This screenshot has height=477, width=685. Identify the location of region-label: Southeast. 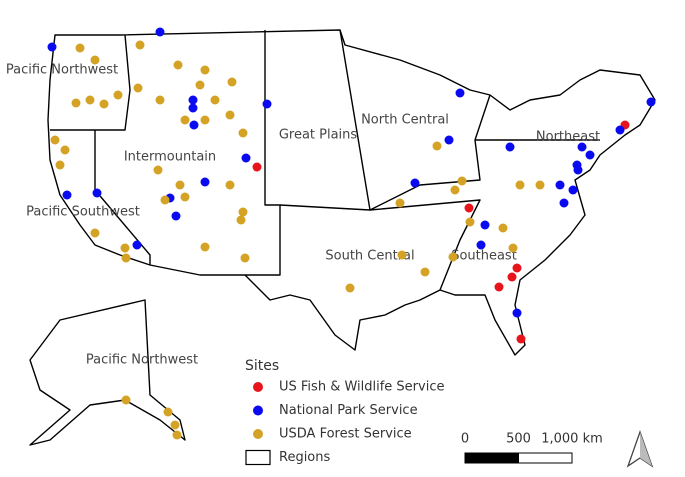
(484, 256).